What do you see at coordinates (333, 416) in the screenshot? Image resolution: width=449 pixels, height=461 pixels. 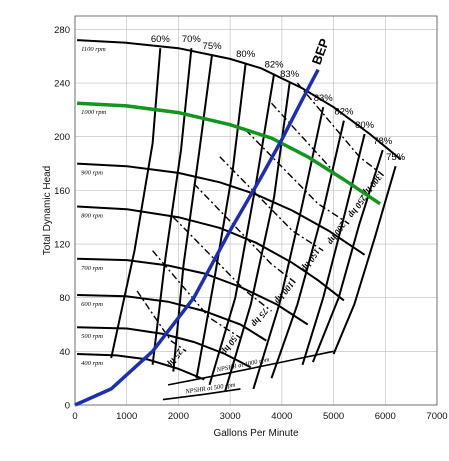 I see `x-tick-label: 5000` at bounding box center [333, 416].